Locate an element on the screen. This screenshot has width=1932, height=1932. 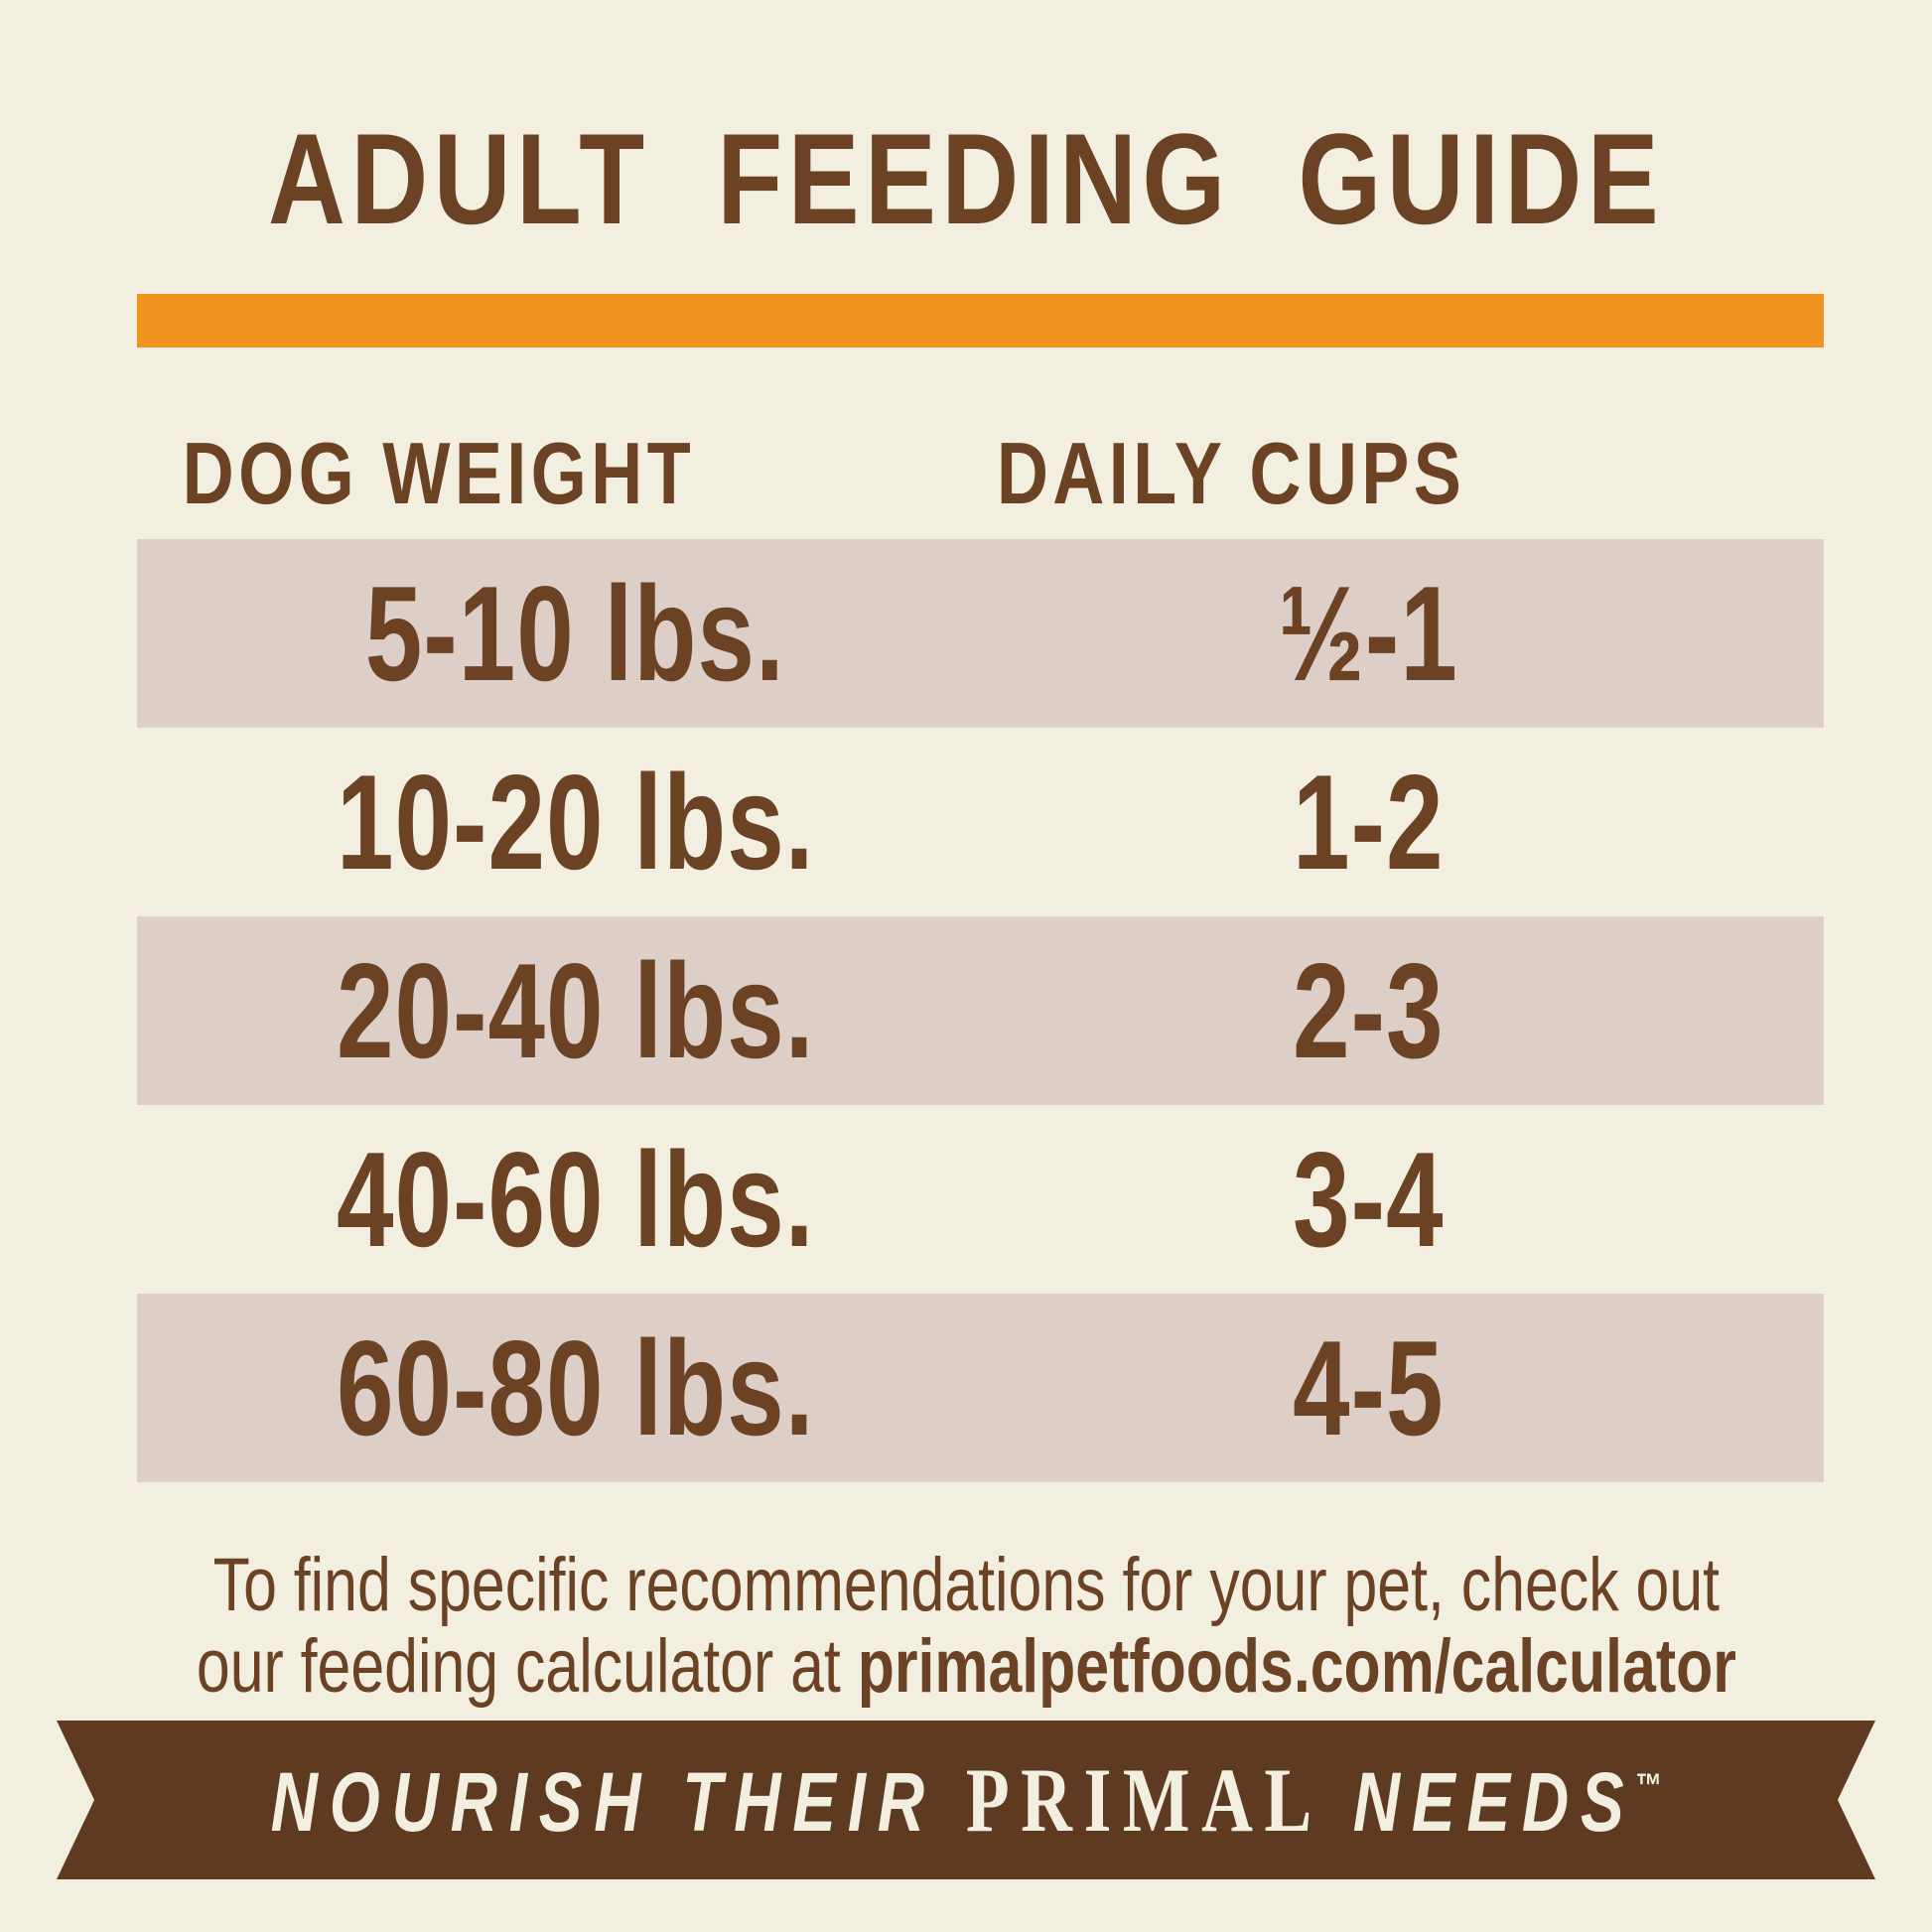
dog-weight-value: 60-80 lbs. is located at coordinates (576, 1387).